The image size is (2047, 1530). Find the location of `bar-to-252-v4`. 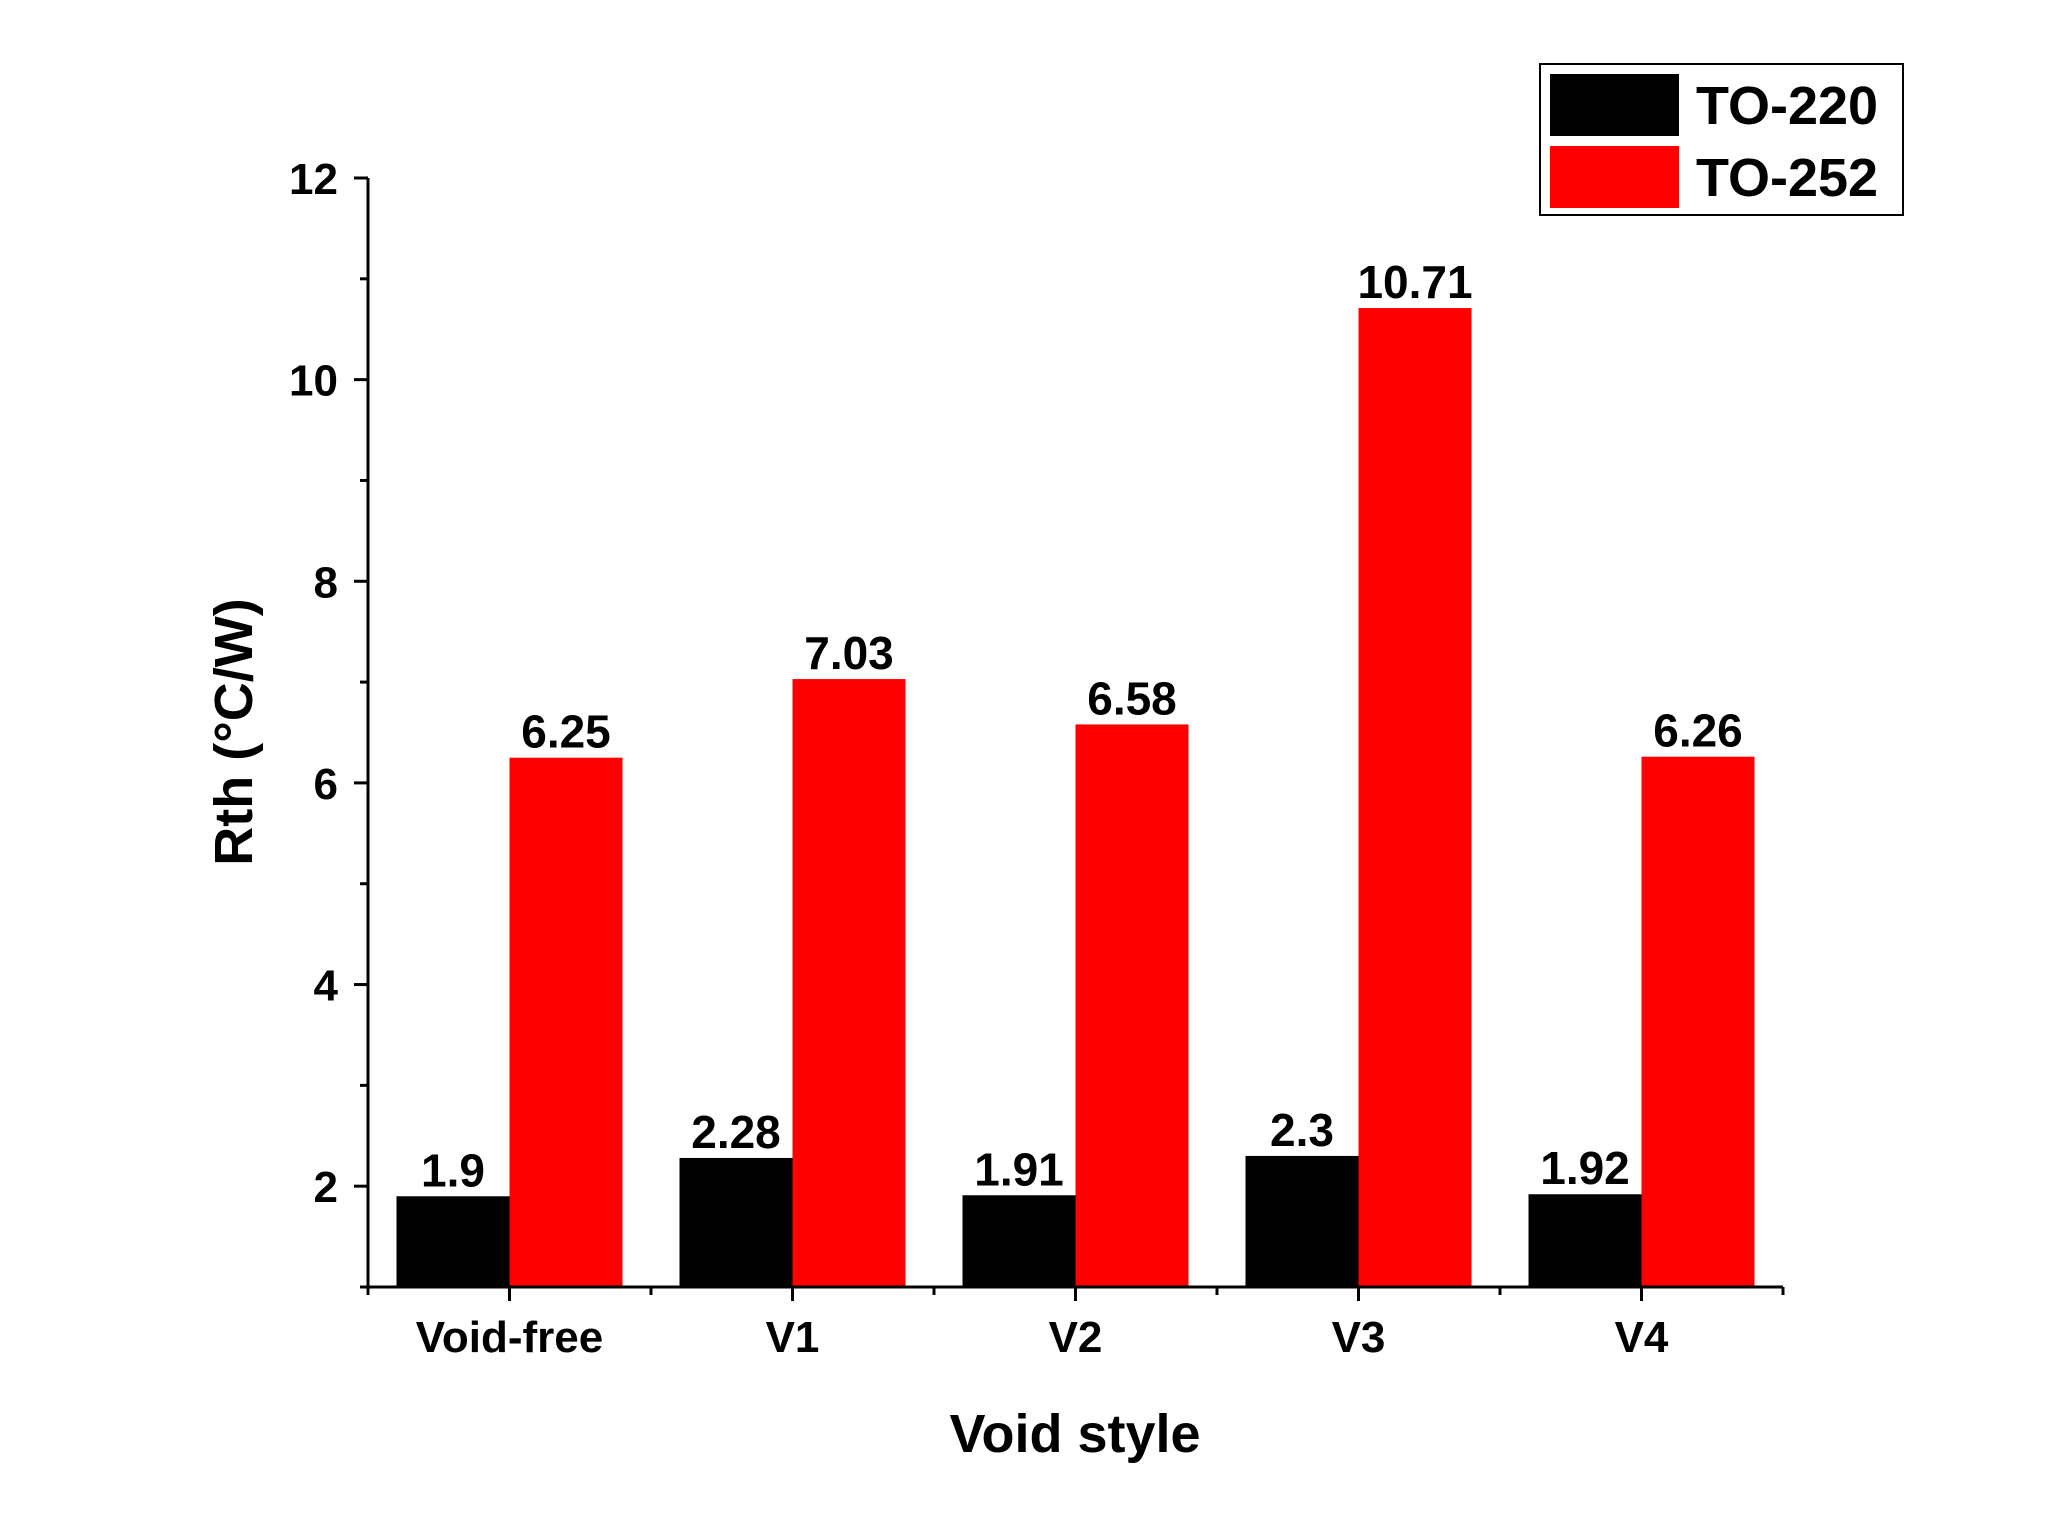

bar-to-252-v4 is located at coordinates (1698, 1021).